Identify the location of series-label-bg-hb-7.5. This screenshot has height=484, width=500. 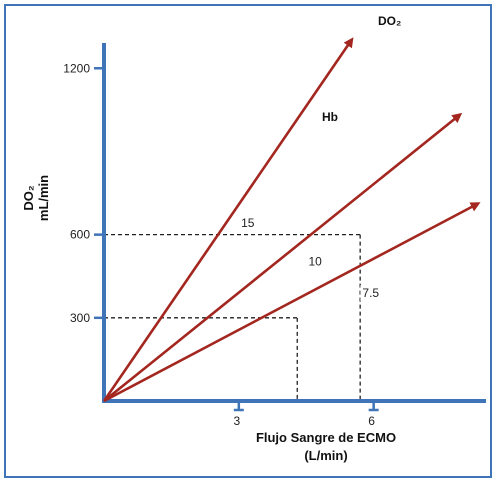
(371, 293).